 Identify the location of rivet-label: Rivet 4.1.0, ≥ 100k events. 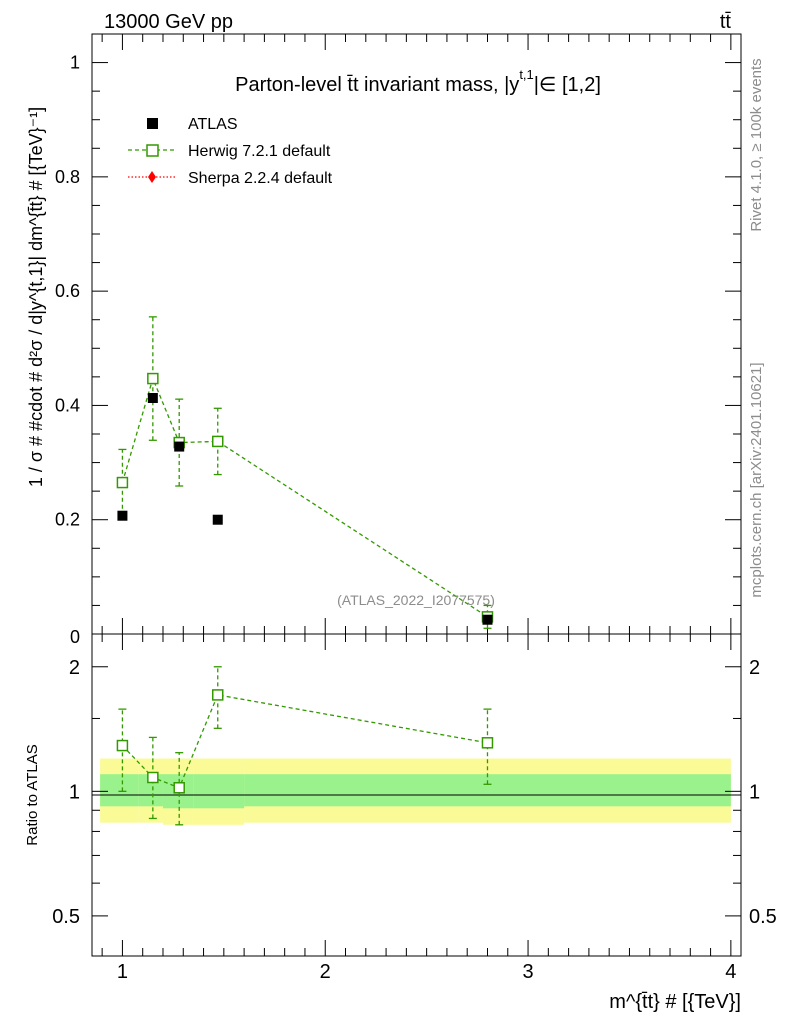
(756, 144).